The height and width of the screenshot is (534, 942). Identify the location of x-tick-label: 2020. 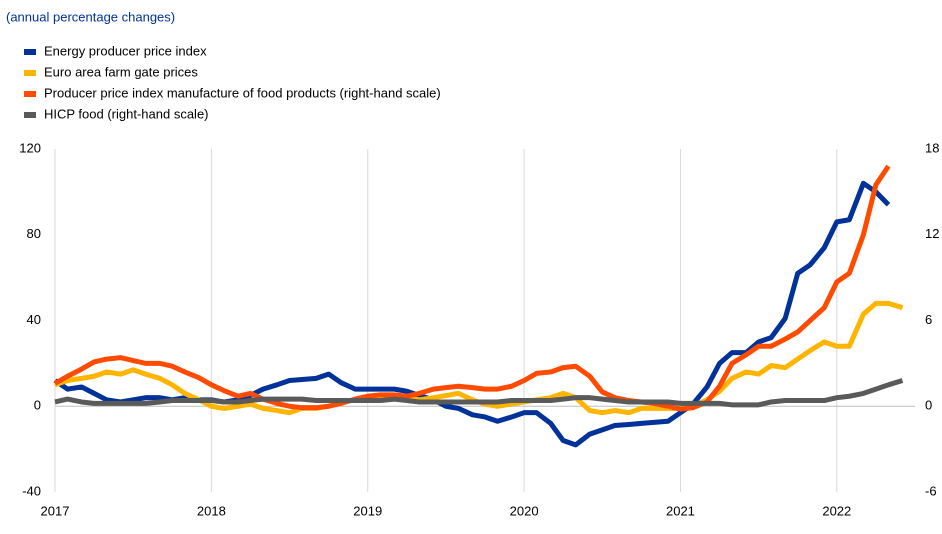
(524, 510).